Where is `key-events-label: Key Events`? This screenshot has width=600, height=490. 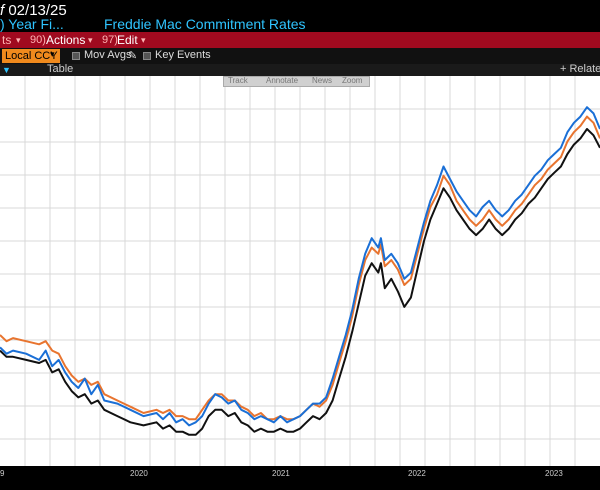
key-events-label: Key Events is located at coordinates (183, 55).